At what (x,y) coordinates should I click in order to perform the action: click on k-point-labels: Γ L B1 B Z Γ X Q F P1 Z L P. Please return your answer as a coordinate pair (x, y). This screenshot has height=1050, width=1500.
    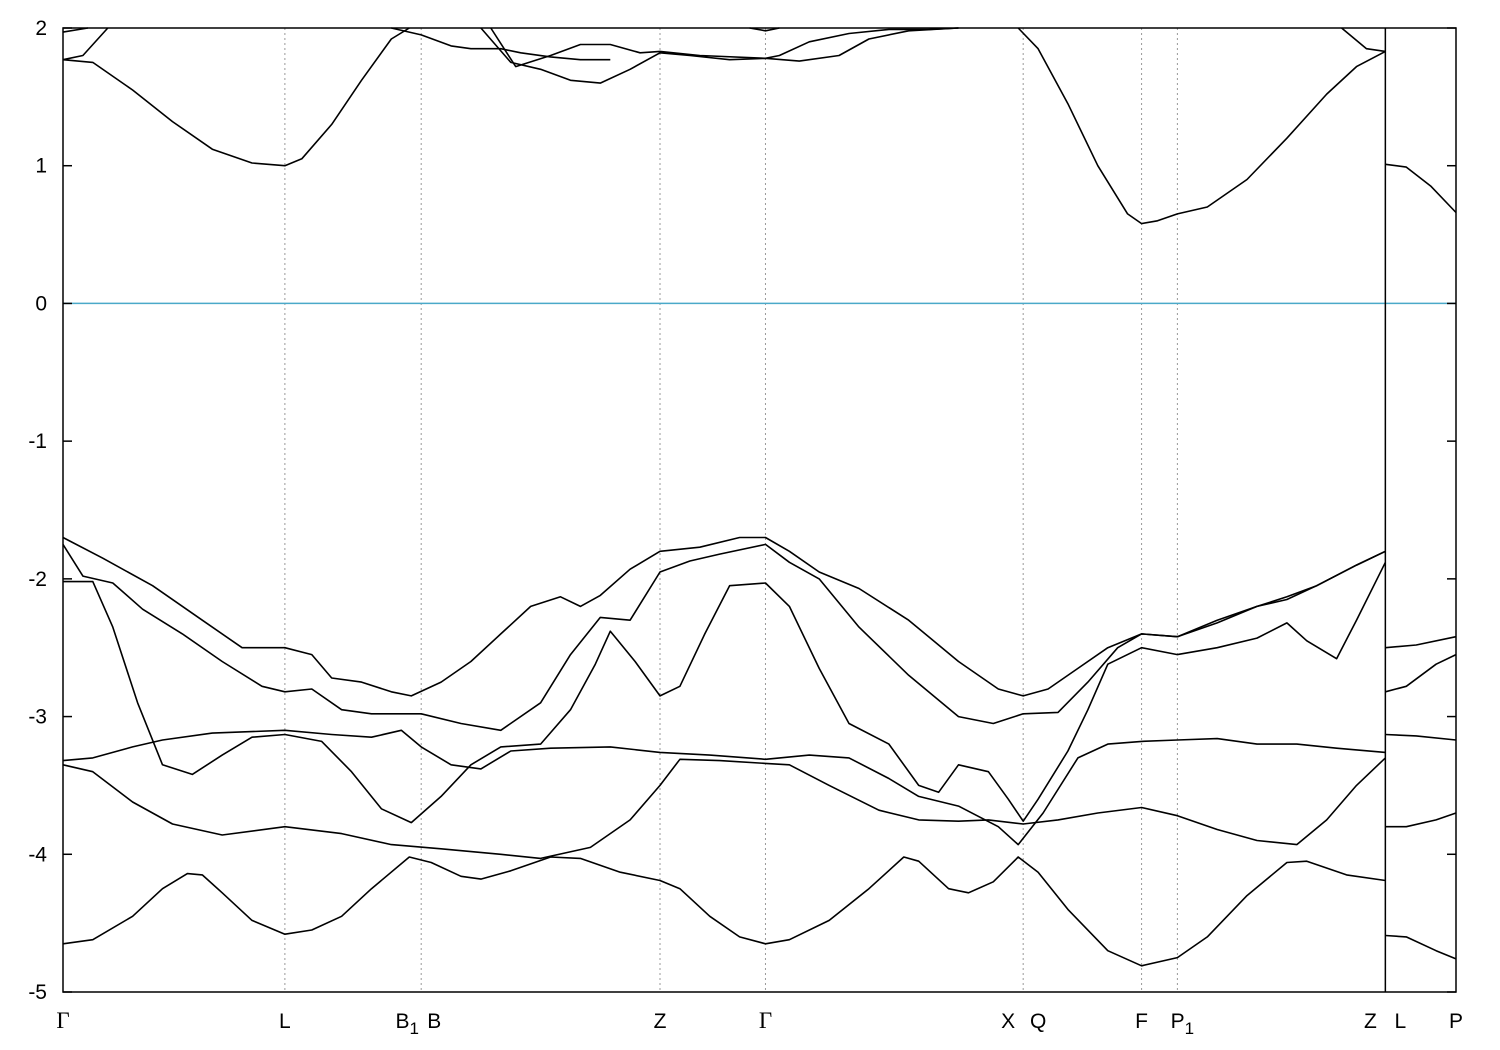
    Looking at the image, I should click on (759, 1023).